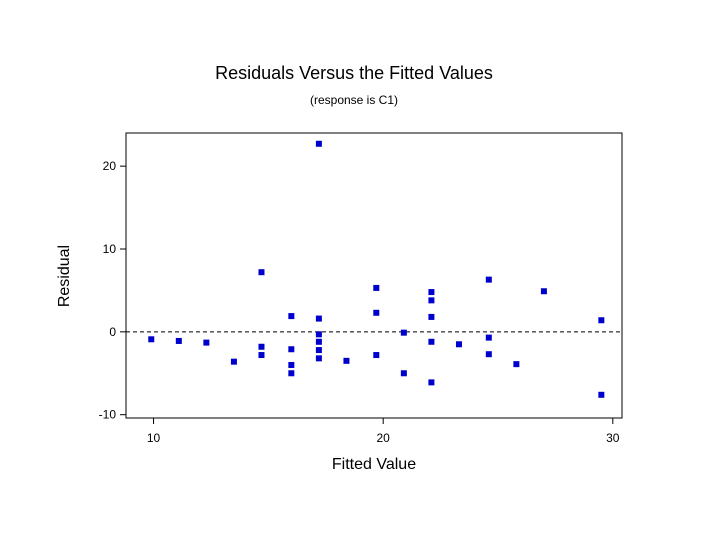 The image size is (720, 540). Describe the element at coordinates (354, 100) in the screenshot. I see `chart-subtitle: (response is C1)` at that location.